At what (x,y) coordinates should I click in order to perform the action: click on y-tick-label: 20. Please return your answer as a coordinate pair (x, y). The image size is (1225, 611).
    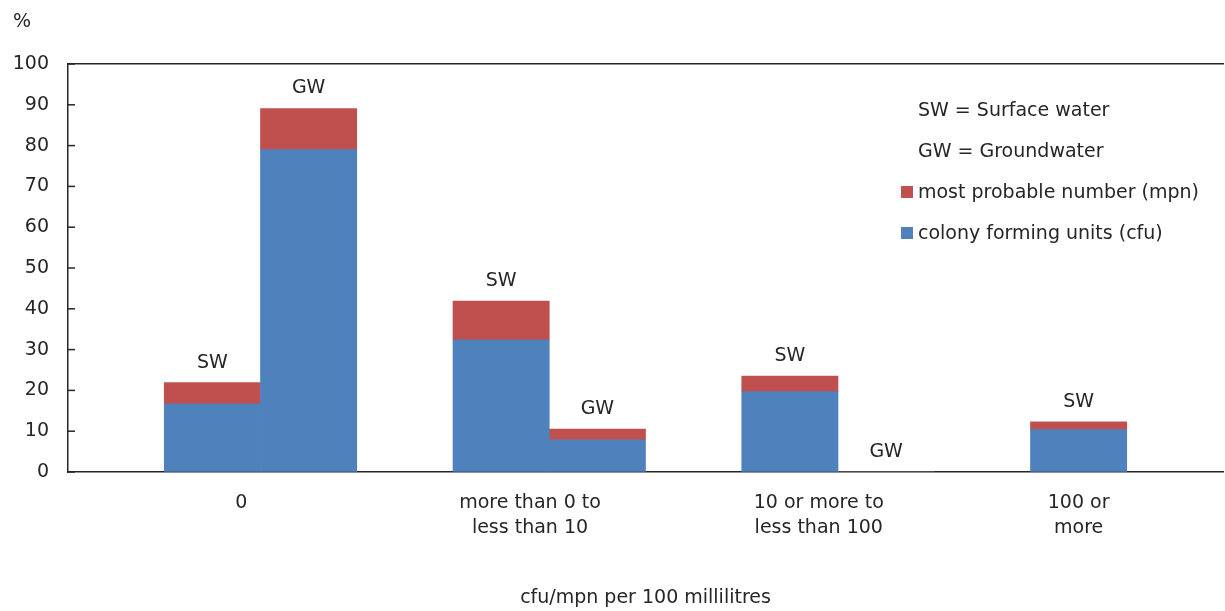
    Looking at the image, I should click on (36, 388).